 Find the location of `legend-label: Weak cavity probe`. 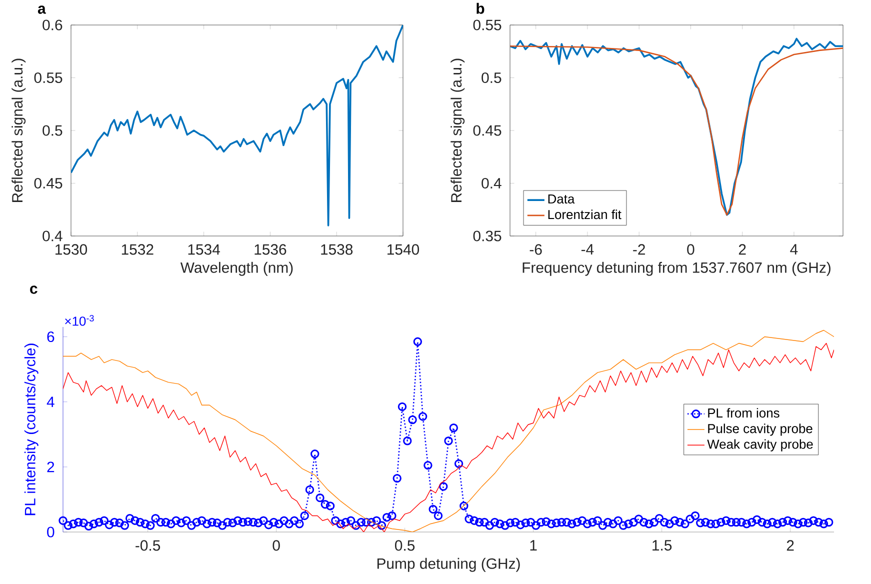

legend-label: Weak cavity probe is located at coordinates (760, 445).